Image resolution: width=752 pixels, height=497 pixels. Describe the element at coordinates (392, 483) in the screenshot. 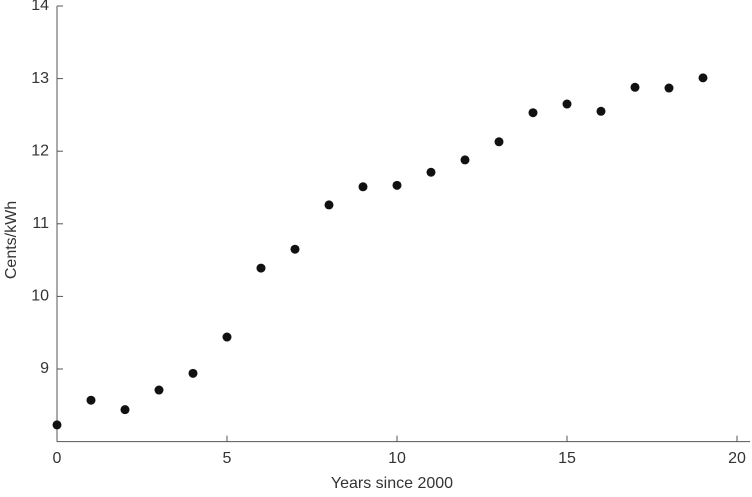

I see `x-axis-title: Years since 2000` at that location.